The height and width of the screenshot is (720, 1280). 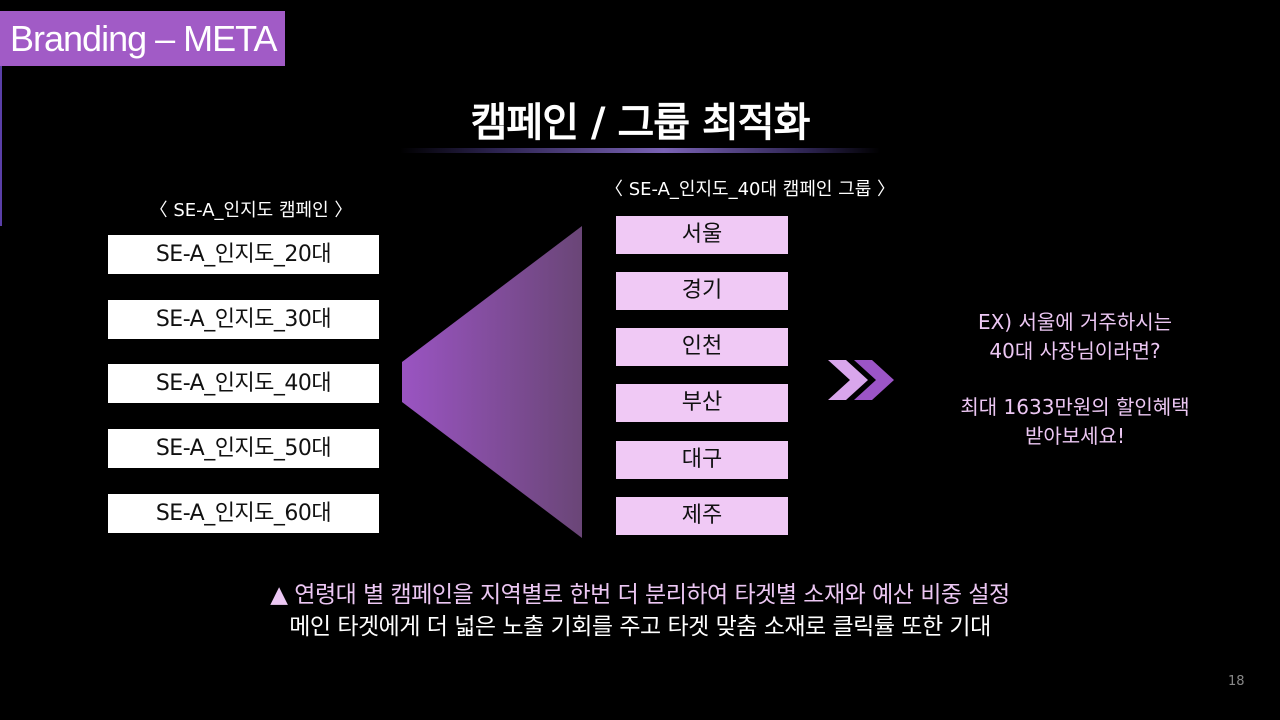 I want to click on campaign-heading: 〈 SE-A_인지도 캠페인 〉, so click(x=251, y=210).